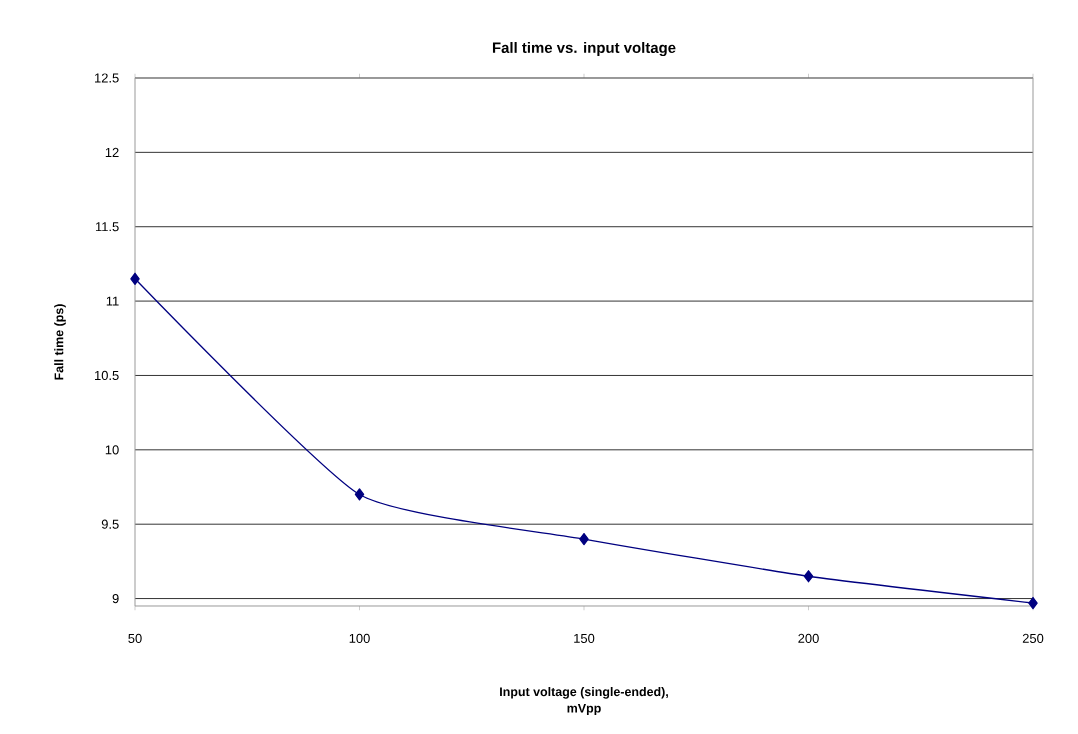  What do you see at coordinates (110, 524) in the screenshot?
I see `y-tick-label: 9.5` at bounding box center [110, 524].